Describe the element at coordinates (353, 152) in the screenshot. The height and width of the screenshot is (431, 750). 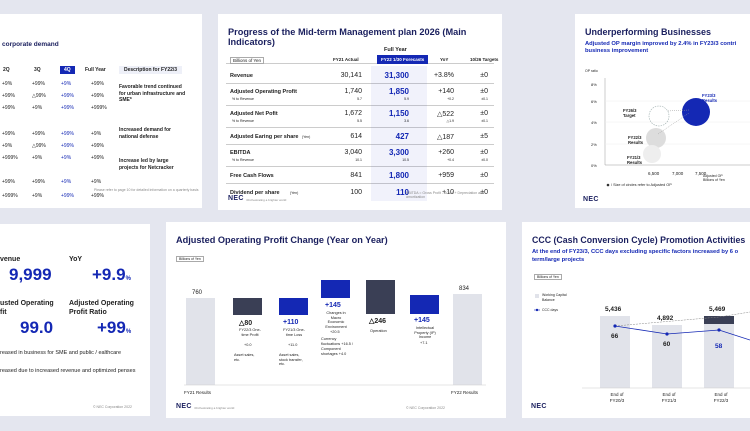
I see `cell-actual: 3,040` at that location.